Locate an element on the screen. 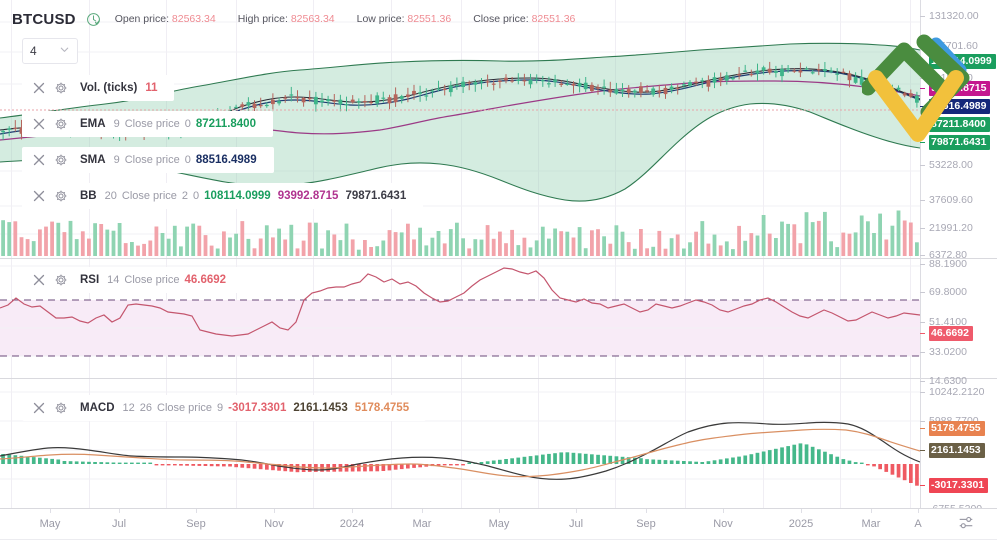 This screenshot has height=540, width=997. legend-sma: SMA 9 Close price 0 88516.4989 is located at coordinates (148, 160).